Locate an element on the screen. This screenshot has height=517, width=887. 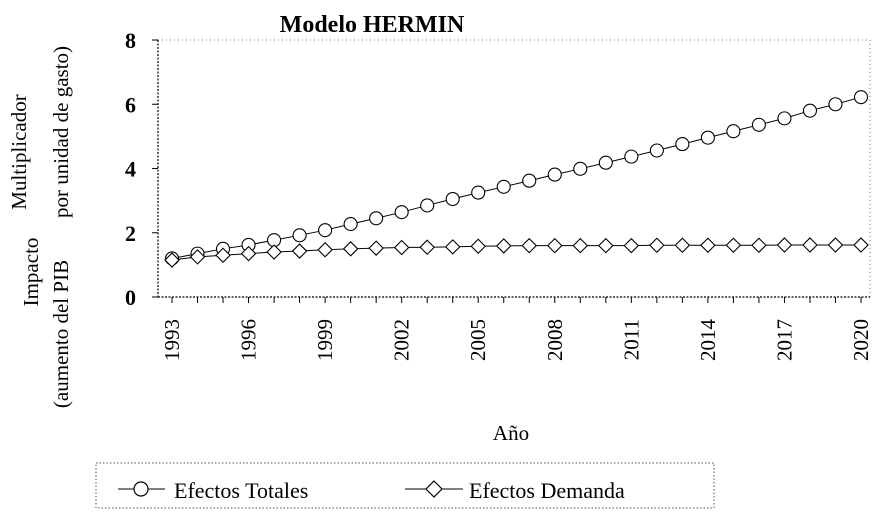
y-axis-label-line-2: (aumento del PIB is located at coordinates (61, 334).